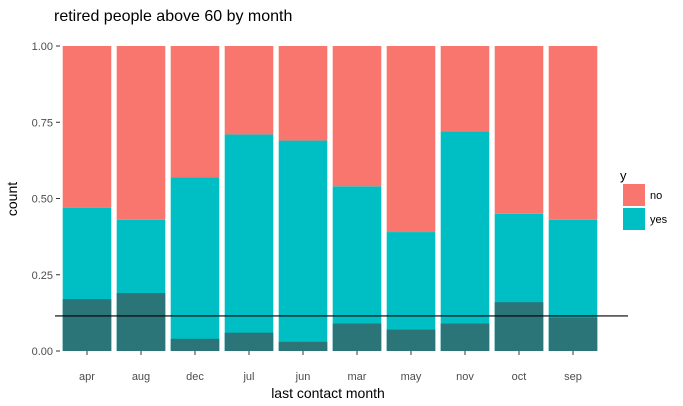 Image resolution: width=683 pixels, height=406 pixels. Describe the element at coordinates (357, 377) in the screenshot. I see `x-tick-label-mar: mar` at that location.